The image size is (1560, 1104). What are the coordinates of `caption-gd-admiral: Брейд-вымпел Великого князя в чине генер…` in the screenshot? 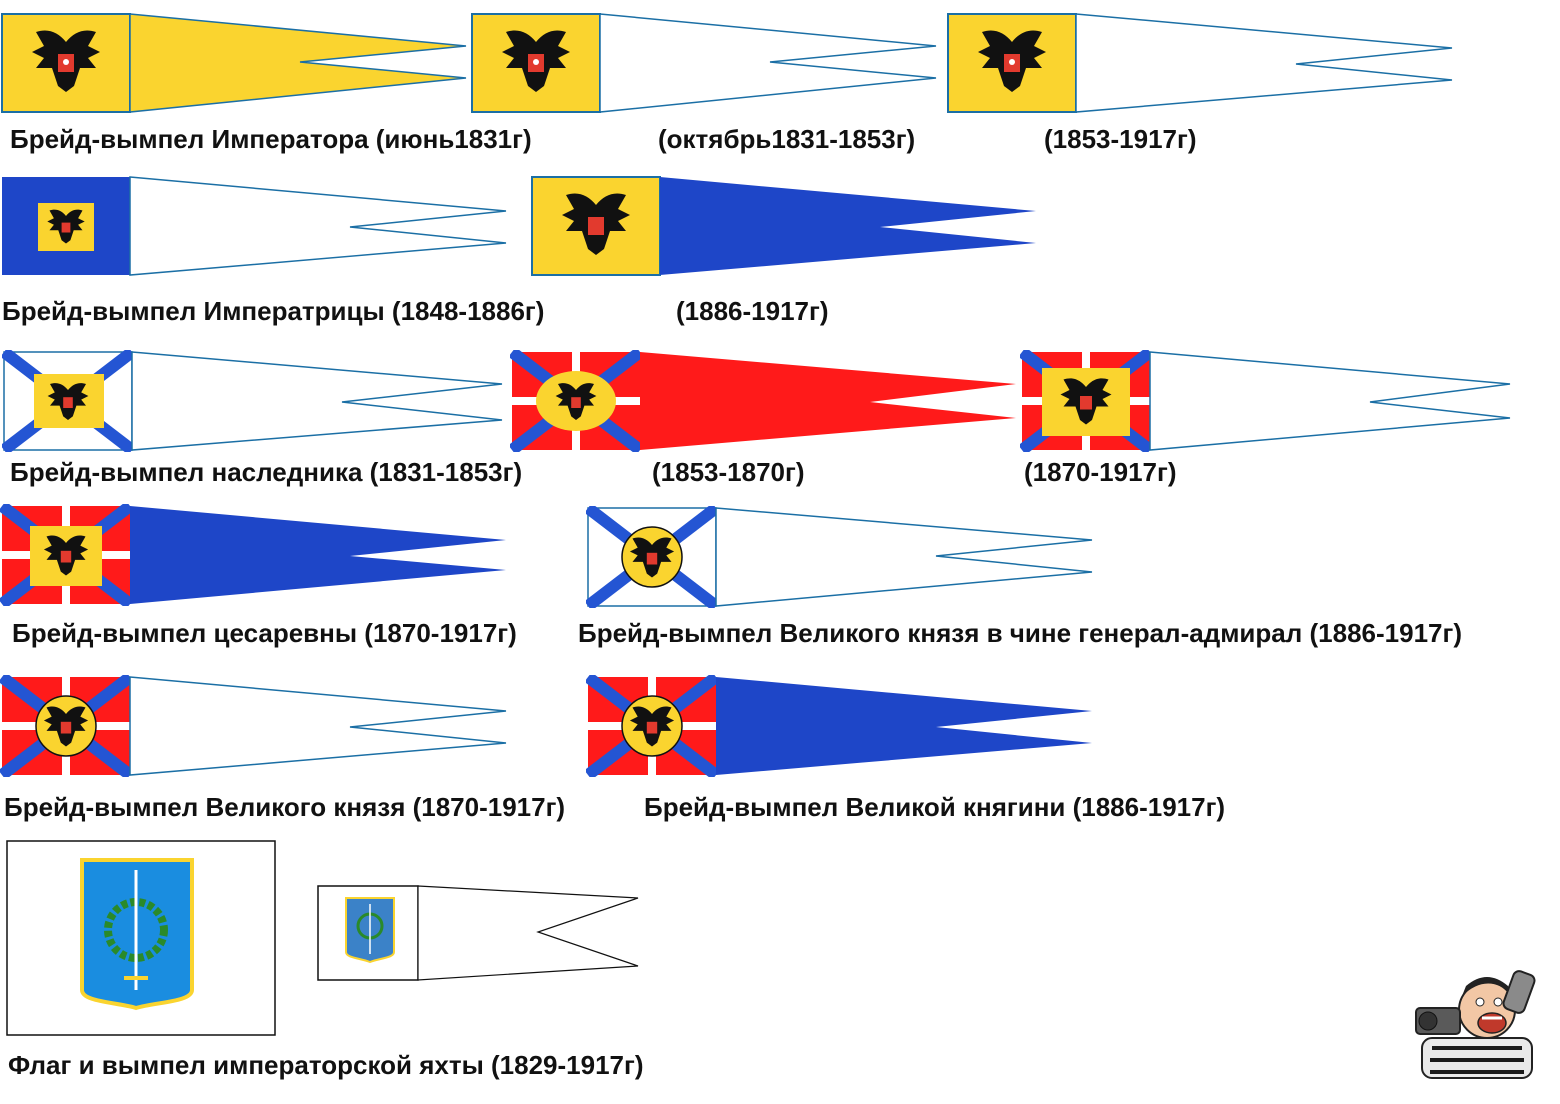 It's located at (1020, 633).